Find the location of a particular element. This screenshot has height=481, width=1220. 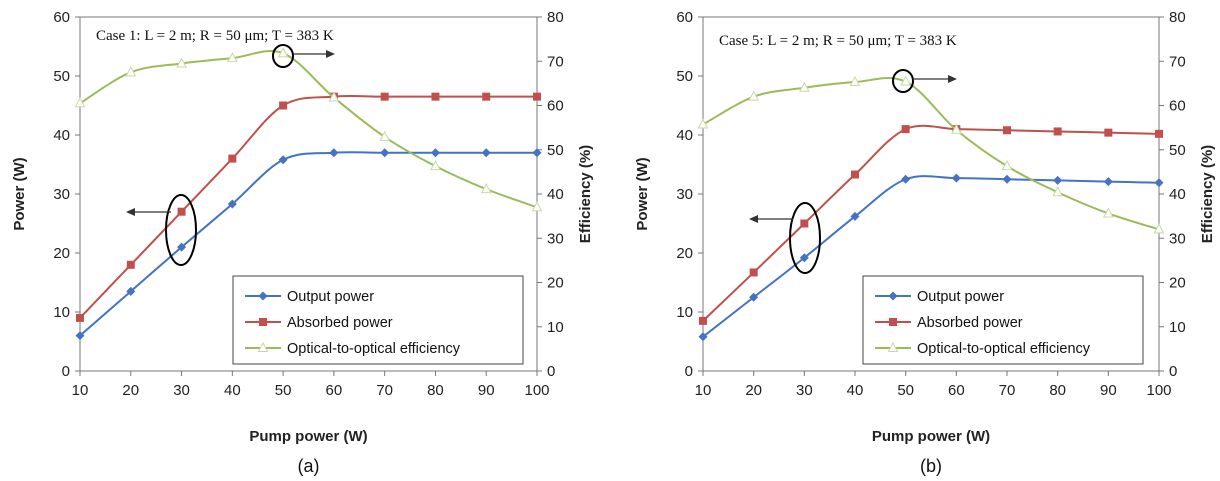

x-tick-label: 70 is located at coordinates (1007, 390).